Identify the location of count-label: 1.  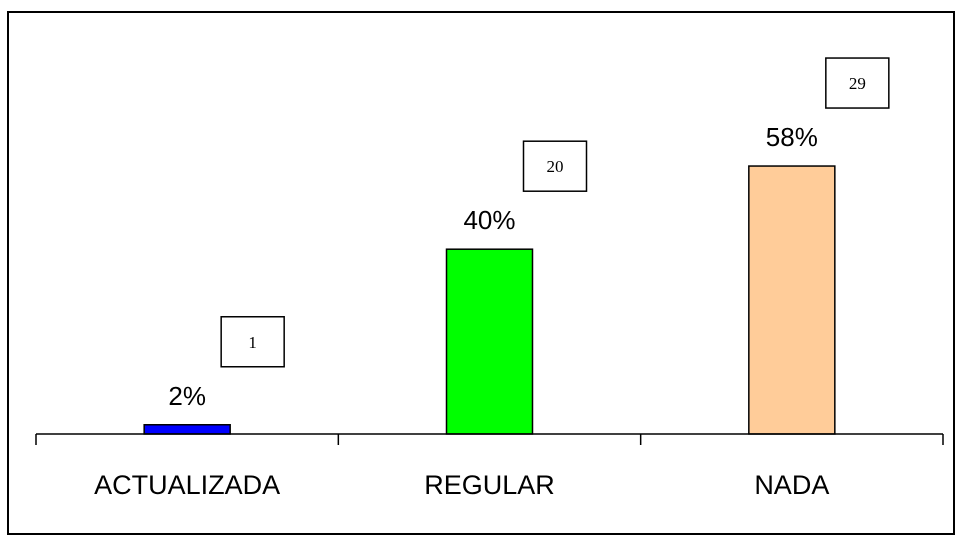
(252, 342).